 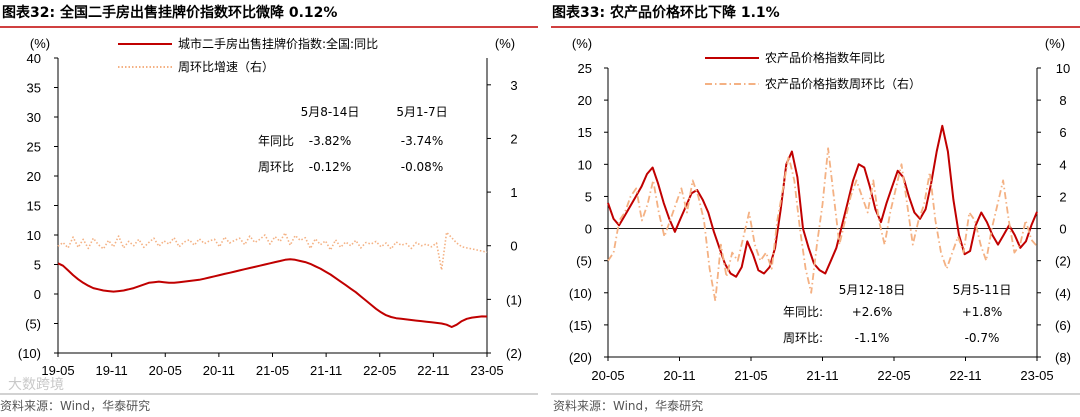 I want to click on annotation-row-label: 周环比:, so click(x=803, y=338).